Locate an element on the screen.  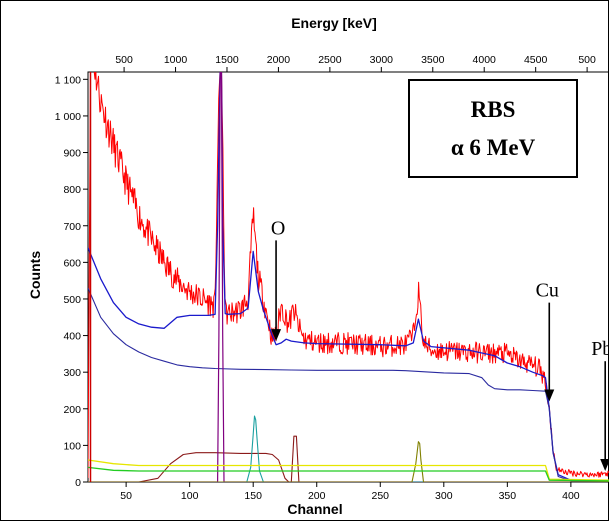
energy-tick-label: 4500 is located at coordinates (536, 60).